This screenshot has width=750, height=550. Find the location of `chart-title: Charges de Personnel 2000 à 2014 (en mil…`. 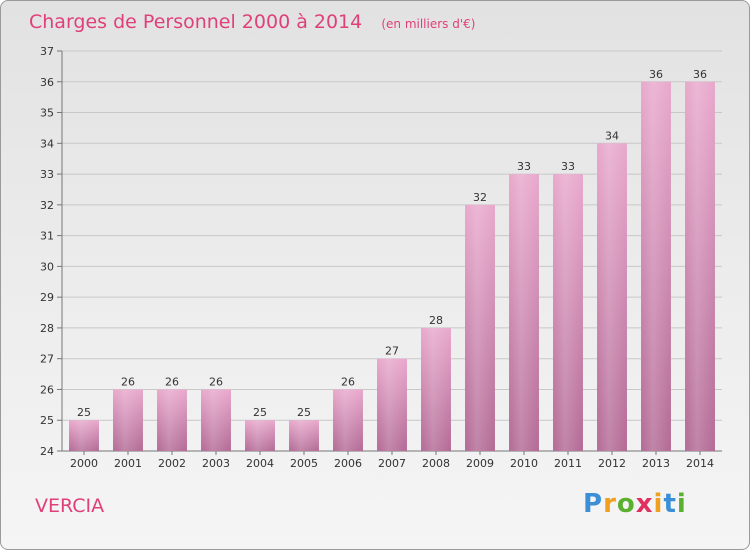

chart-title: Charges de Personnel 2000 à 2014 (en mil… is located at coordinates (252, 22).